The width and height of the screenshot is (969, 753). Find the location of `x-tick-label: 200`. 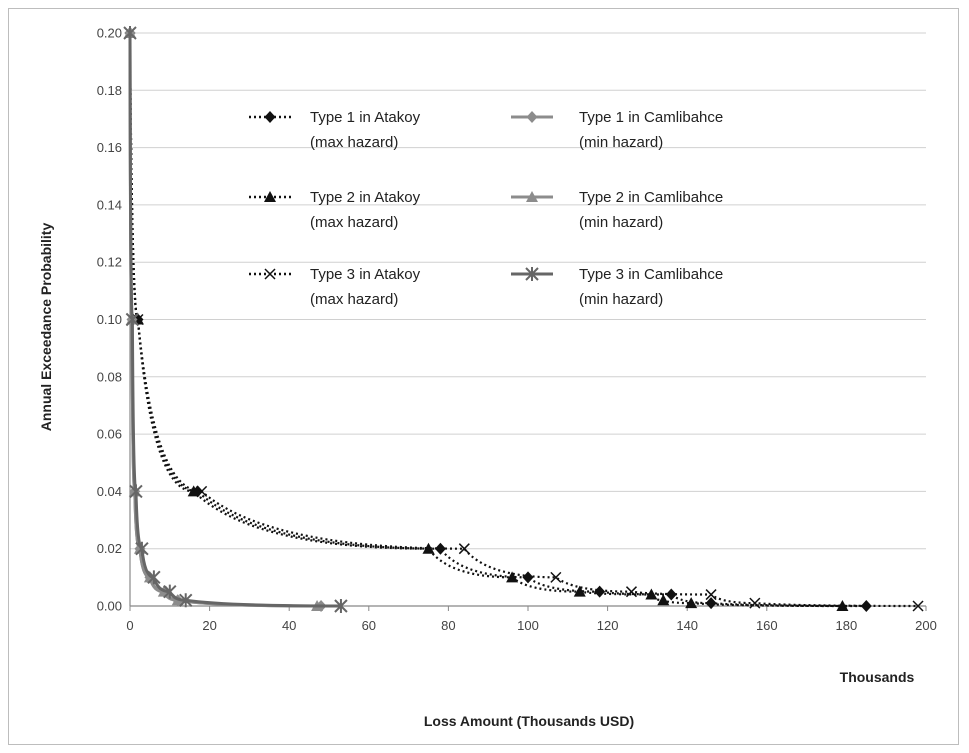

x-tick-label: 200 is located at coordinates (926, 625).